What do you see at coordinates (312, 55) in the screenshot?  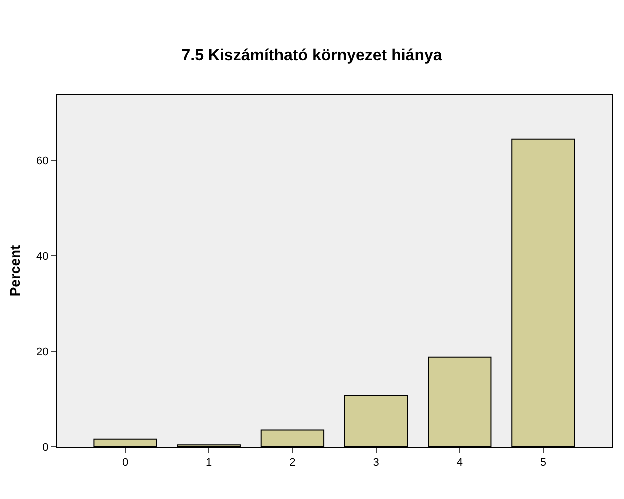 I see `chart-title: 7.5 Kiszámítható környezet hiánya` at bounding box center [312, 55].